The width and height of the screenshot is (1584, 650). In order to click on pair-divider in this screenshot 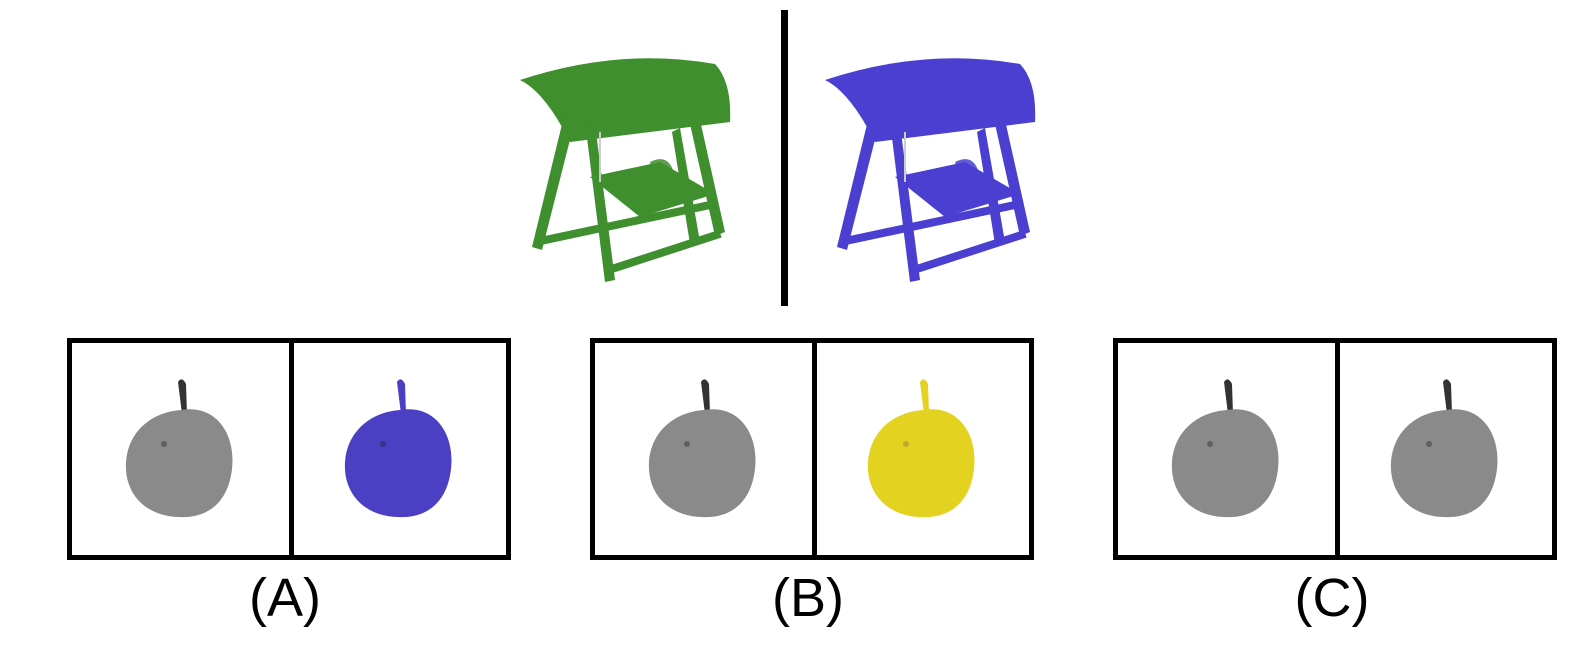, I will do `click(784, 158)`.